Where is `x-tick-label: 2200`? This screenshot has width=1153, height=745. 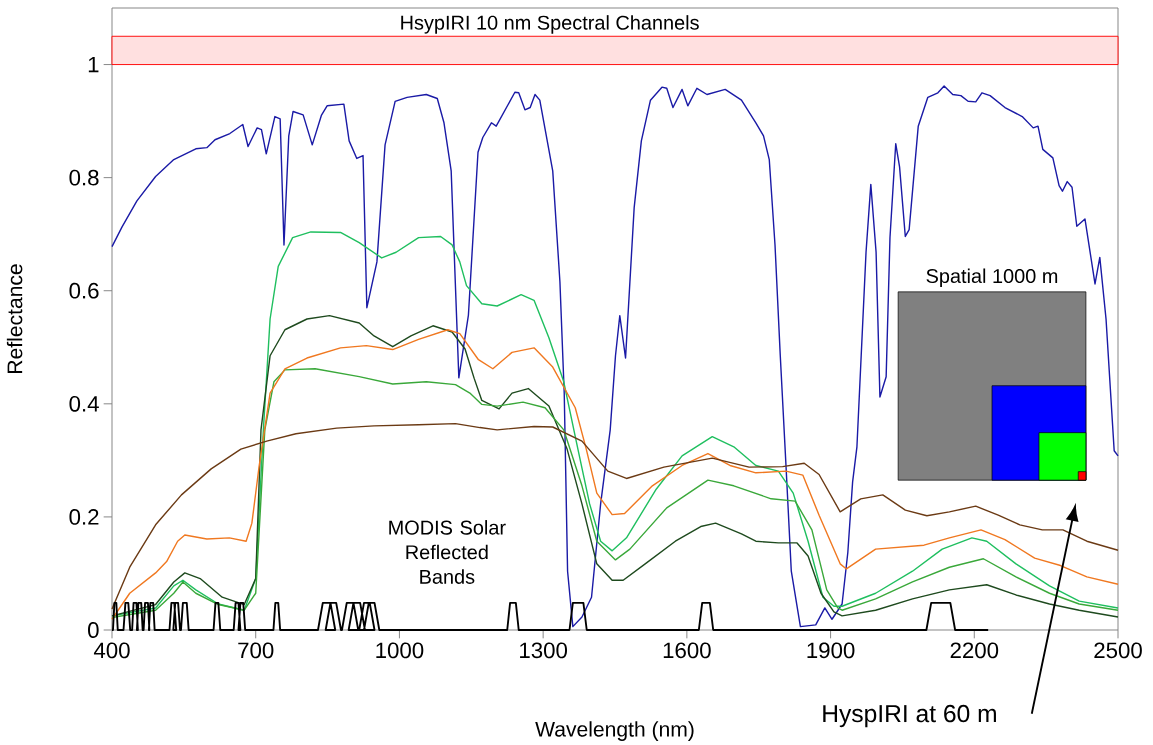
x-tick-label: 2200 is located at coordinates (974, 650).